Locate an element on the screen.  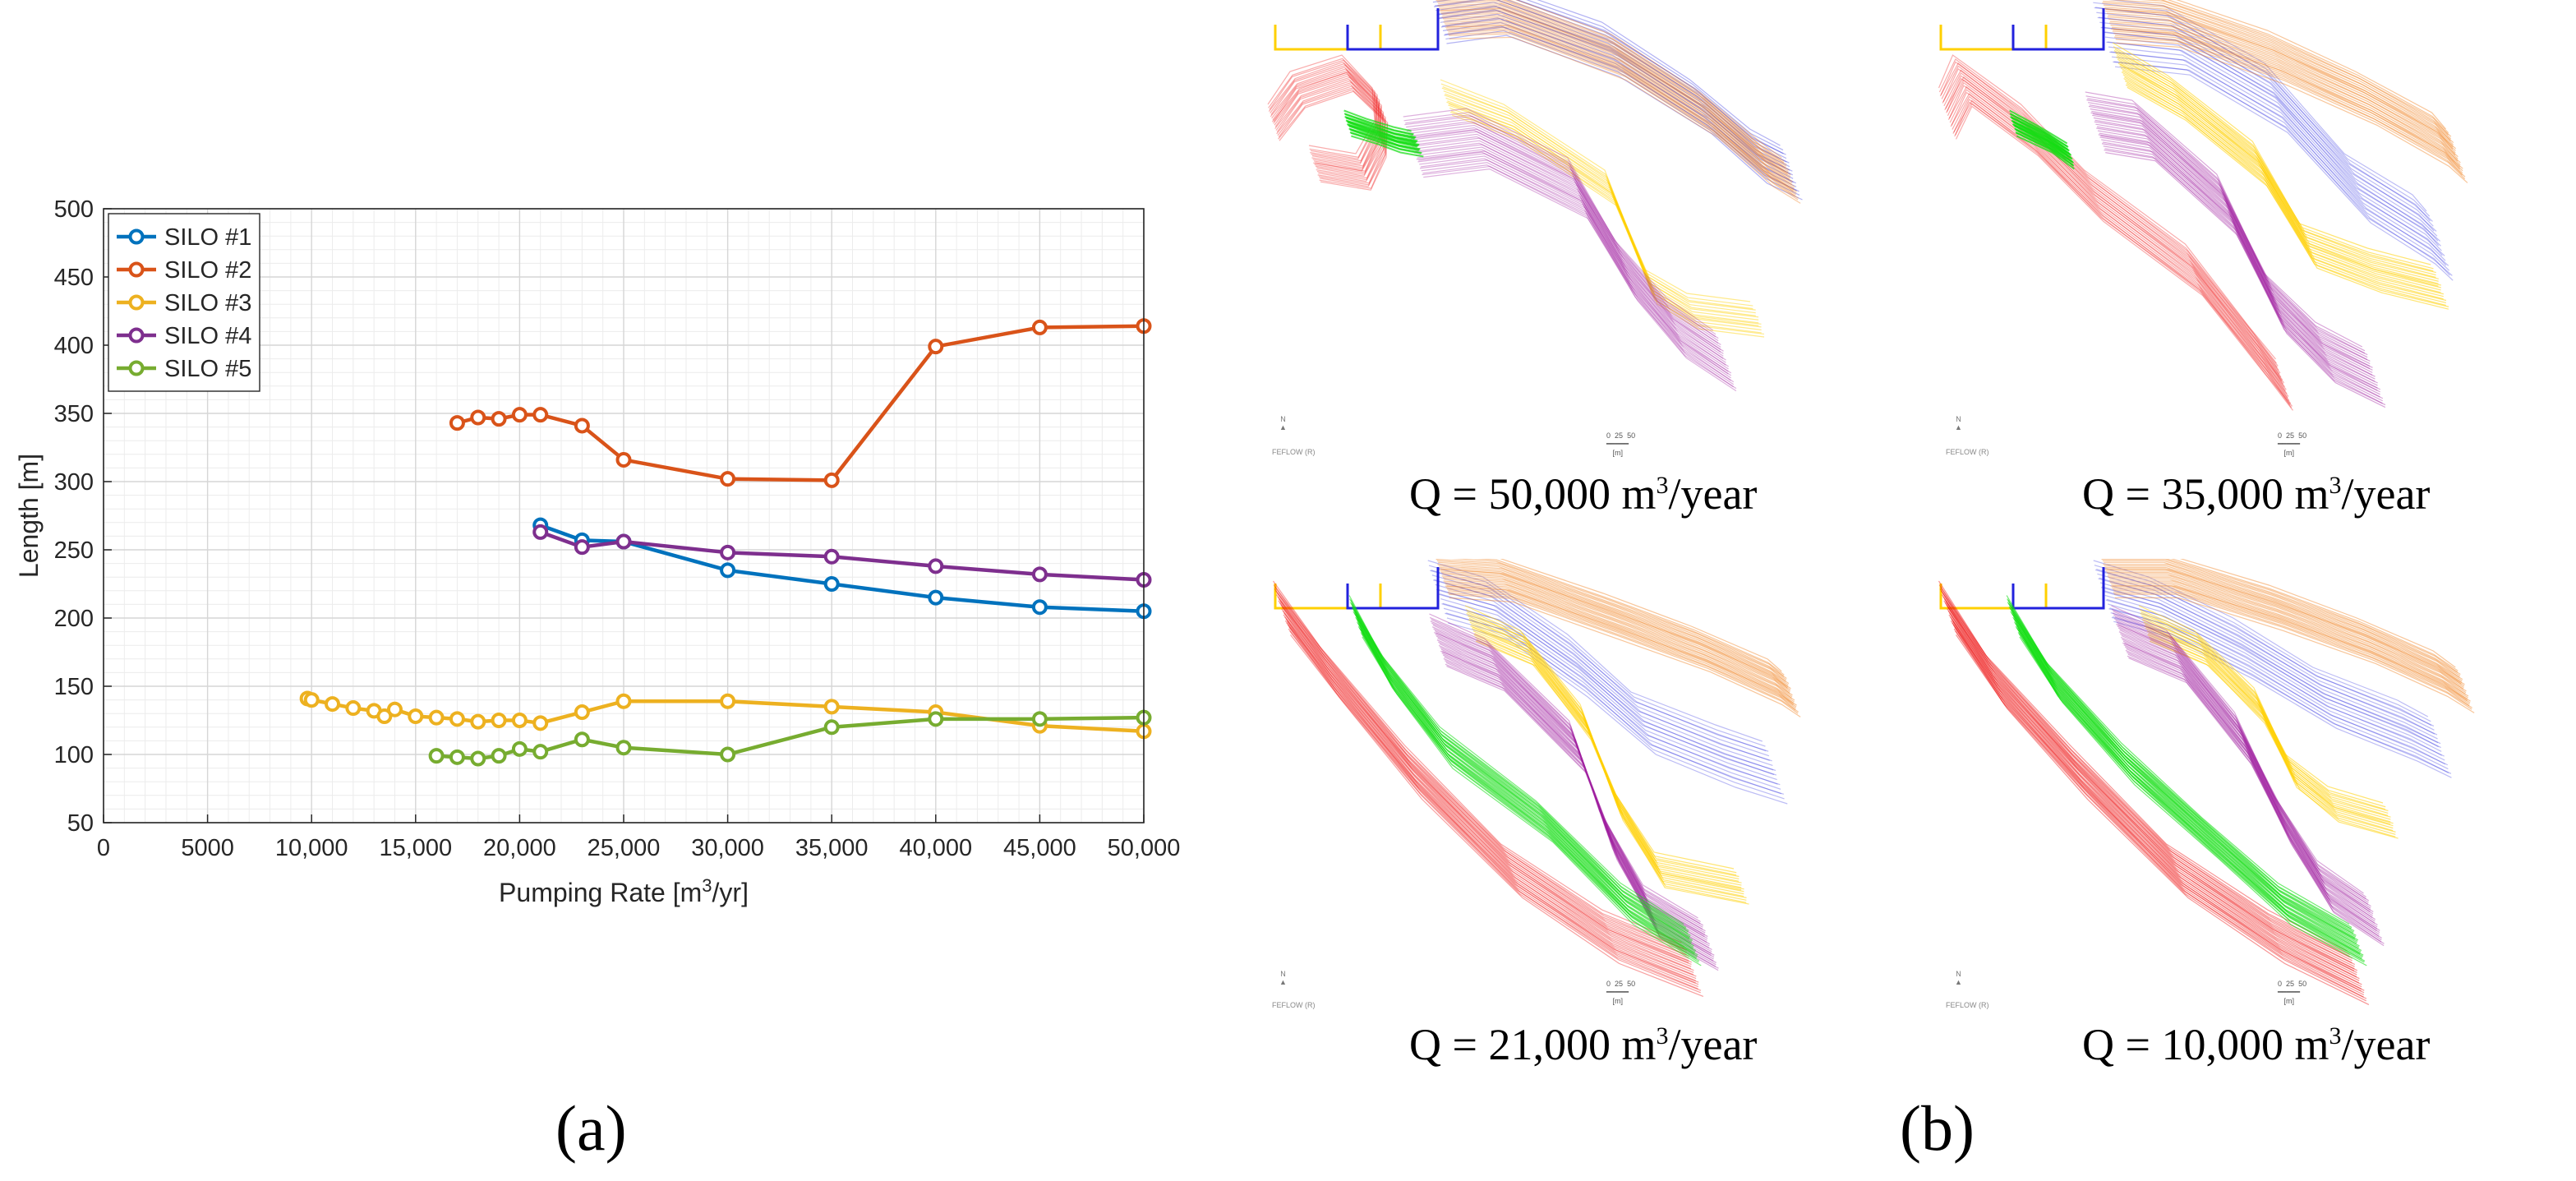
bundle-purple is located at coordinates (2248, 776).